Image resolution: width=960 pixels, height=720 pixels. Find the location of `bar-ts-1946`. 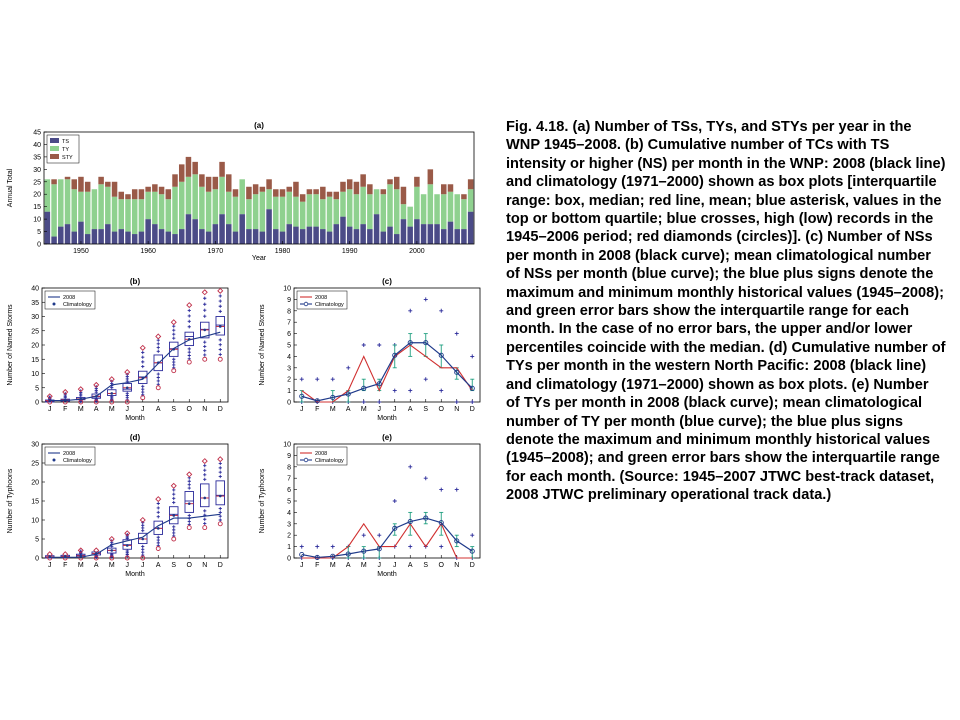

bar-ts-1946 is located at coordinates (54, 240).